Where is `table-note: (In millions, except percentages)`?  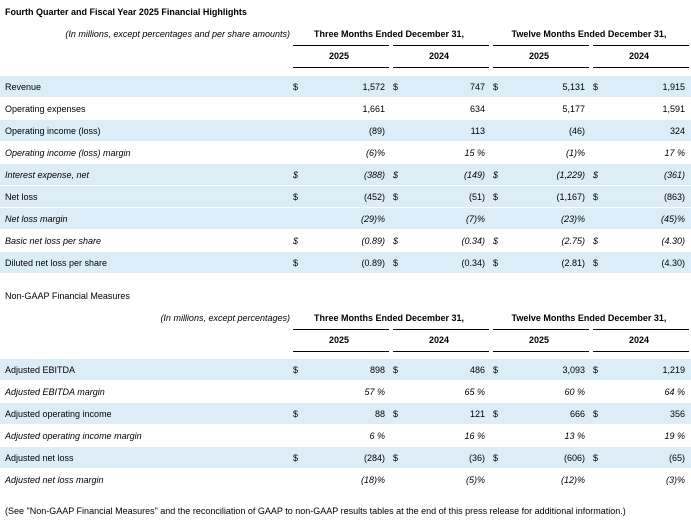 table-note: (In millions, except percentages) is located at coordinates (225, 318).